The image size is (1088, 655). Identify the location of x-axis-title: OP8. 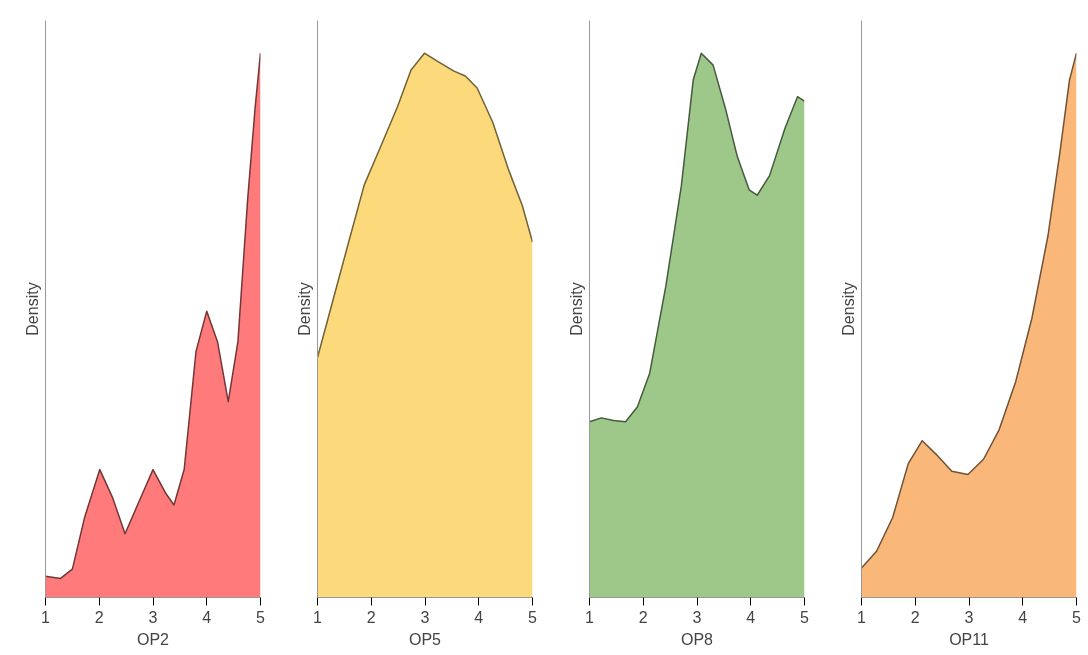
(697, 639).